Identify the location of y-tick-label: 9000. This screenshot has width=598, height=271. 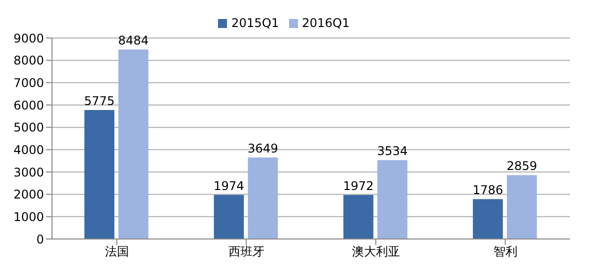
(28, 38).